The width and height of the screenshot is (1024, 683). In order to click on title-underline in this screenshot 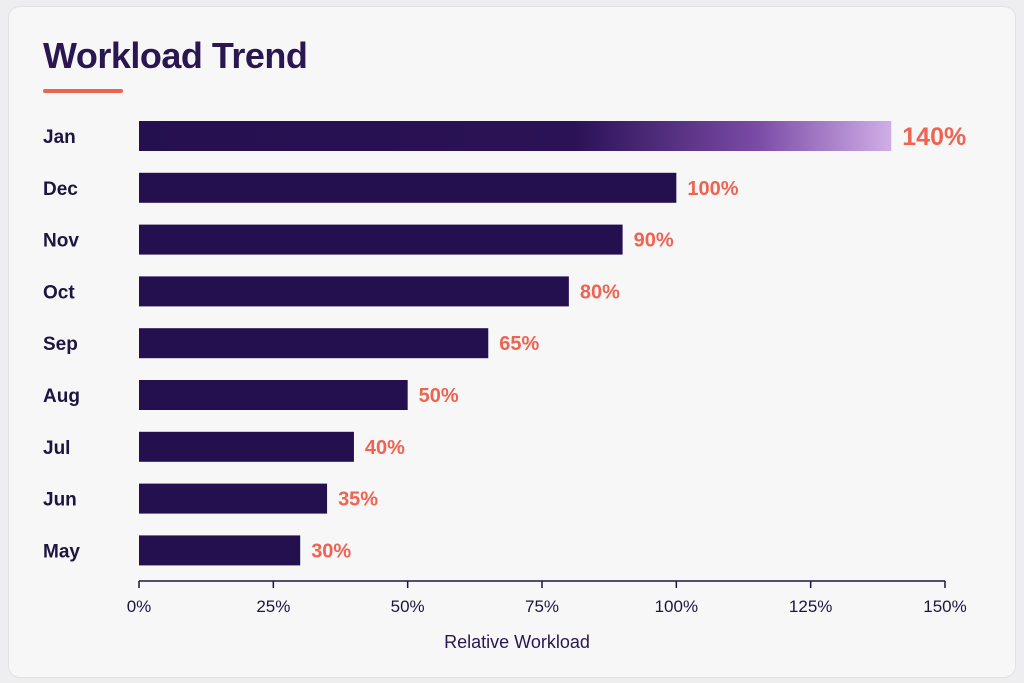, I will do `click(83, 91)`.